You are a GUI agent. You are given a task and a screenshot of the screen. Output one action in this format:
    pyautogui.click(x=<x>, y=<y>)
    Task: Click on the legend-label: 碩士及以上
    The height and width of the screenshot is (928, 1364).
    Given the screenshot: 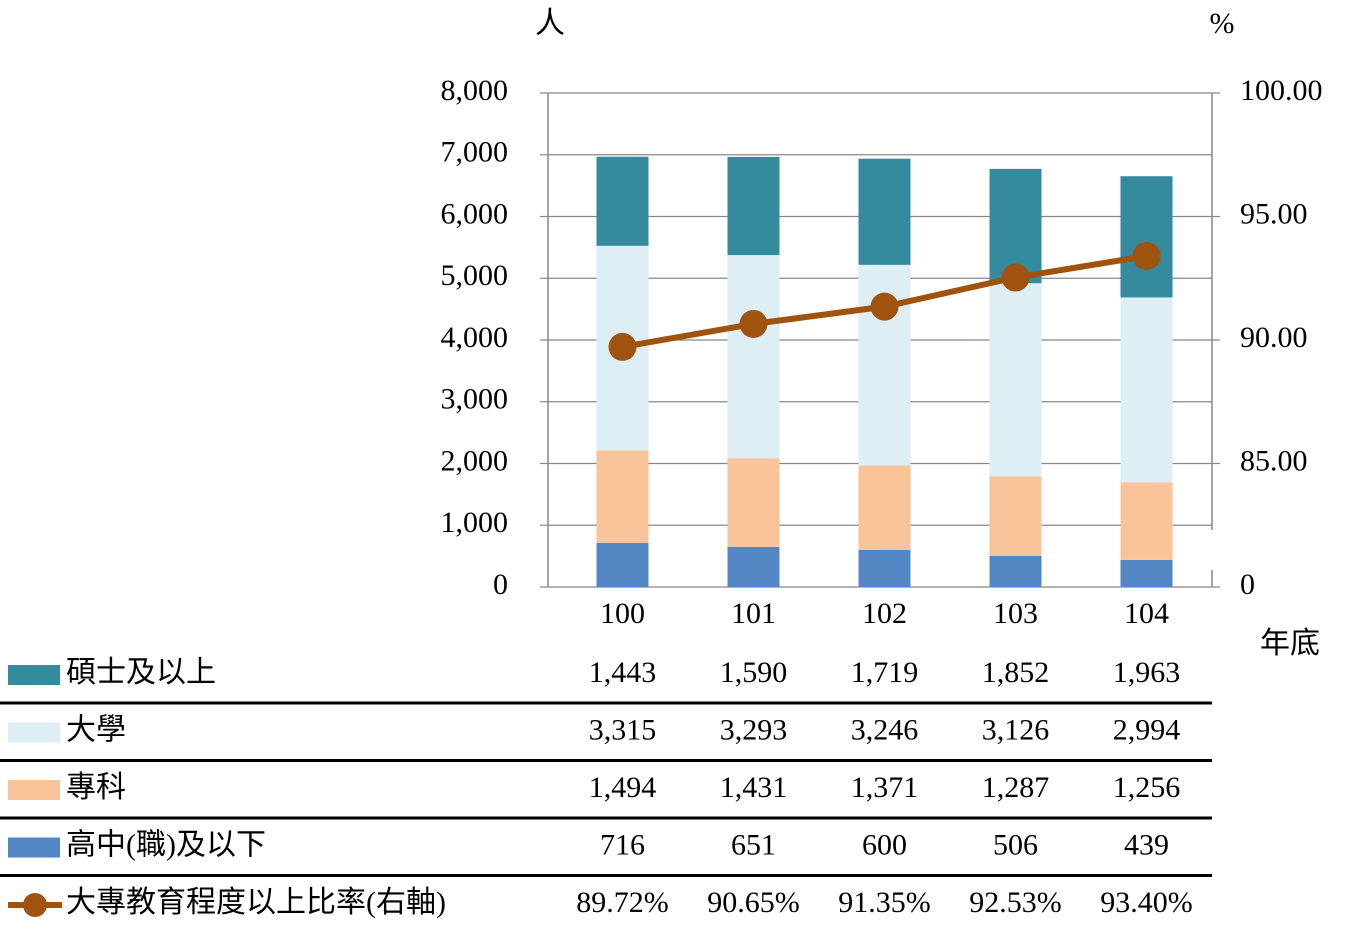 What is the action you would take?
    pyautogui.click(x=141, y=672)
    